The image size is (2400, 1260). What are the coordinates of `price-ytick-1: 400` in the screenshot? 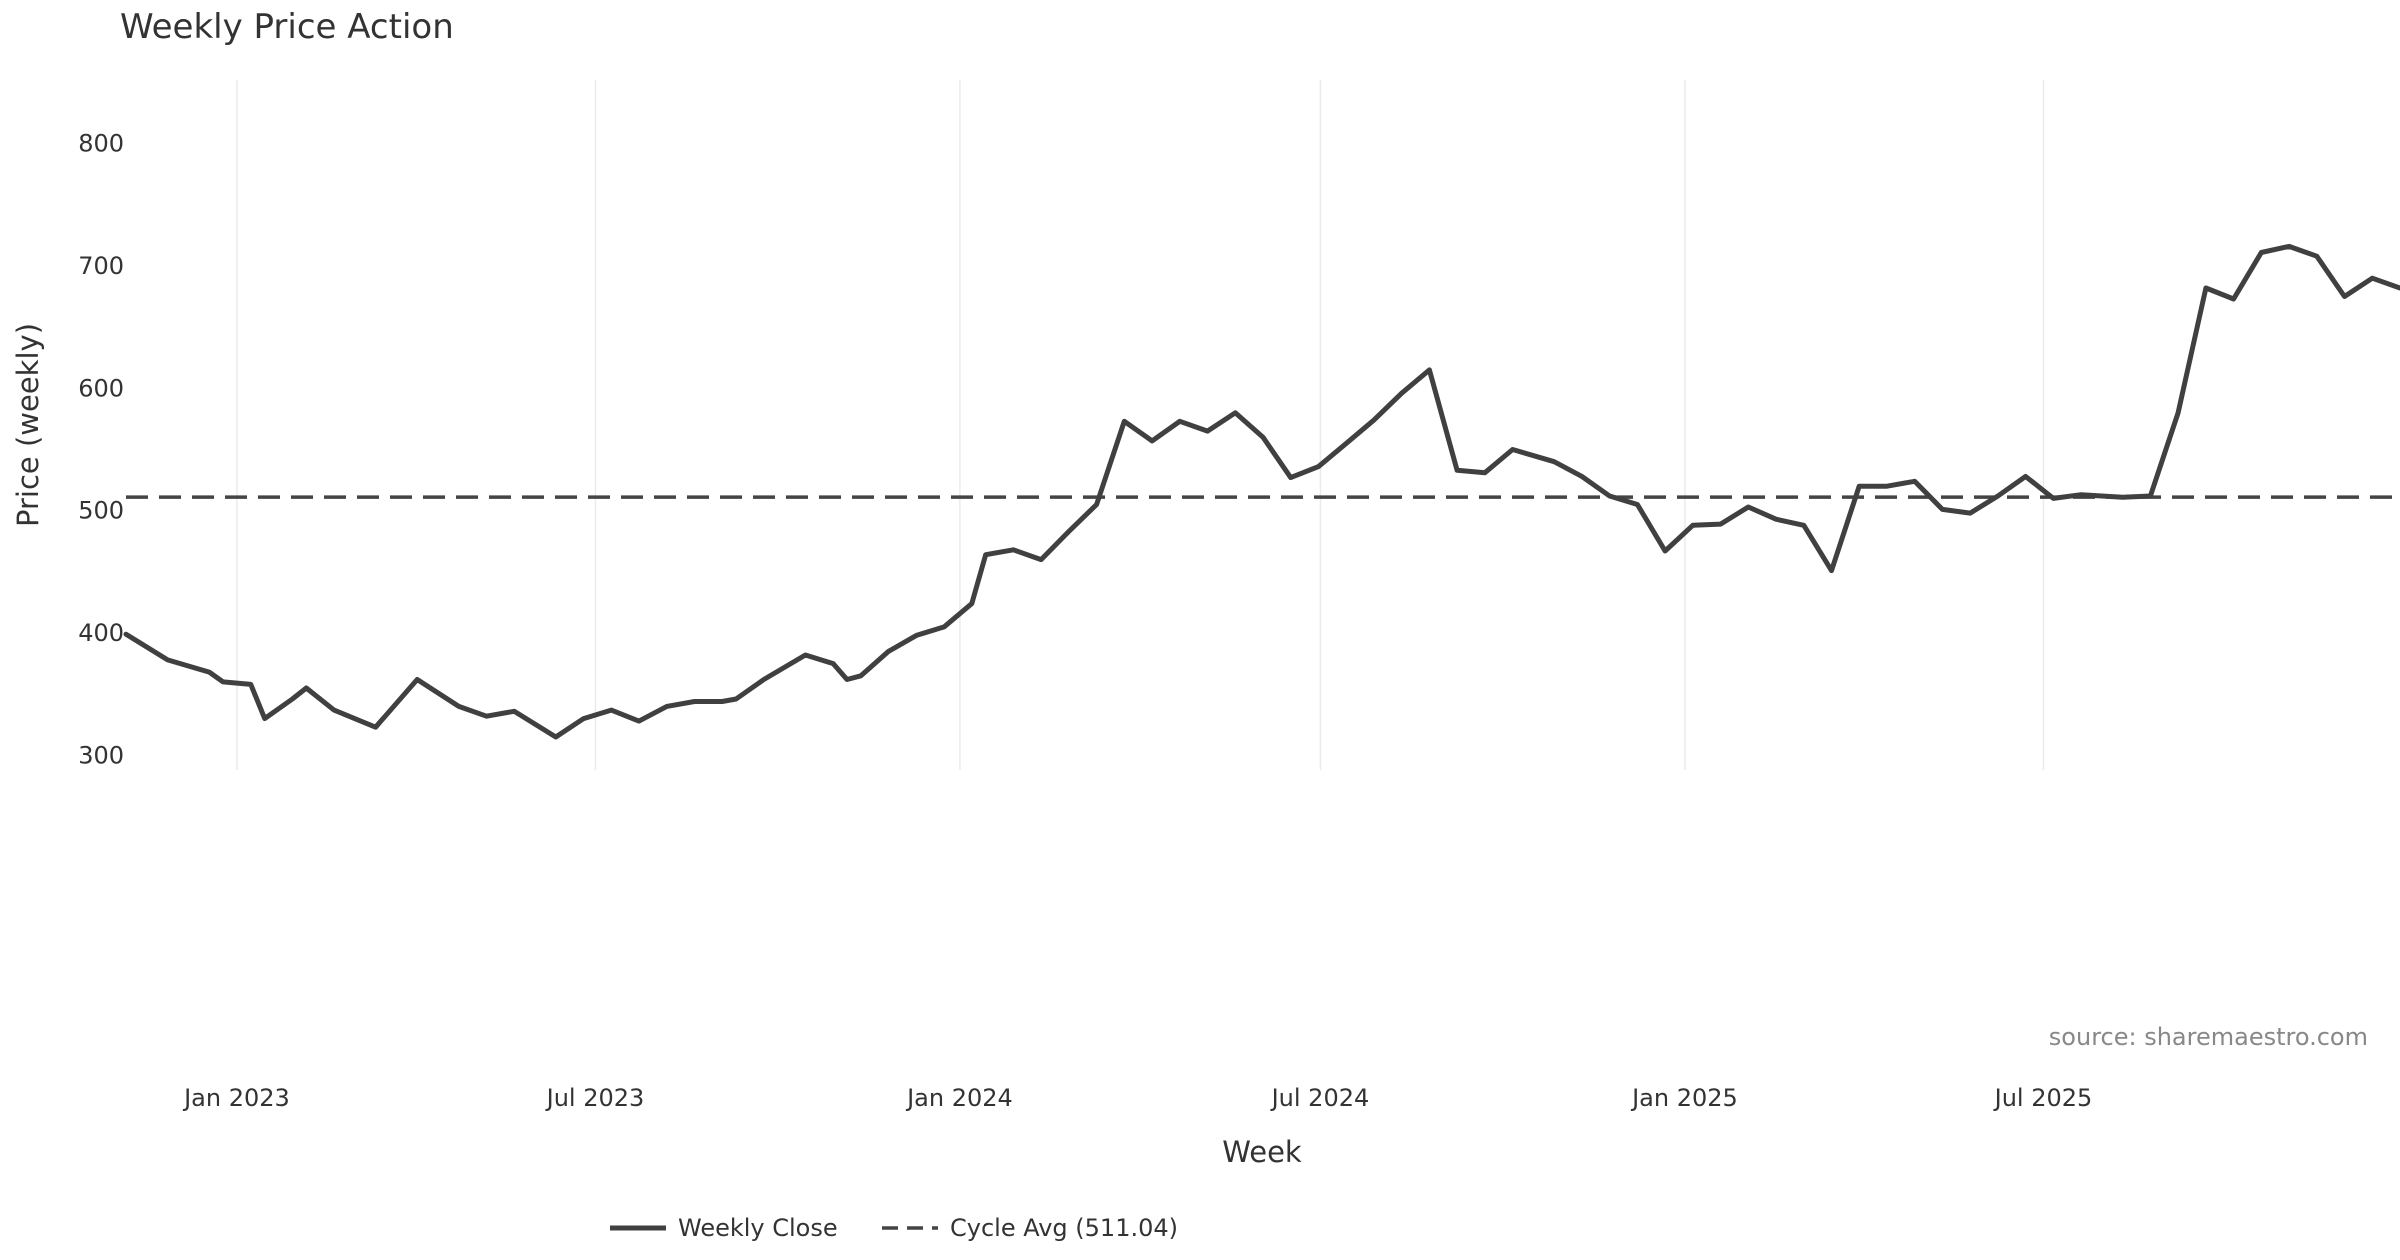 It's located at (101, 633).